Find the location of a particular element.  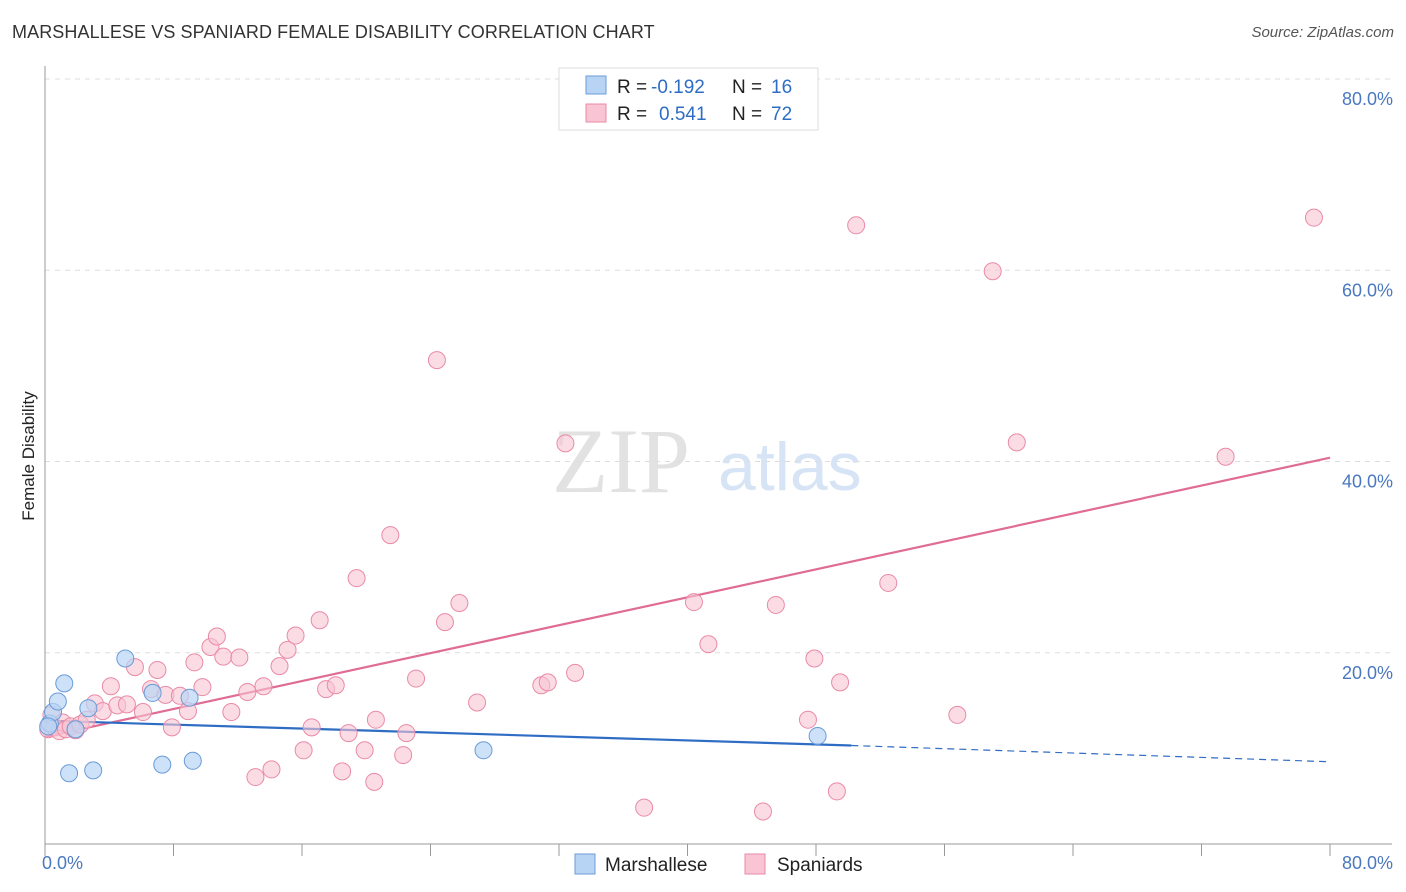

bottom-legend-swatch-marshallese is located at coordinates (585, 864).